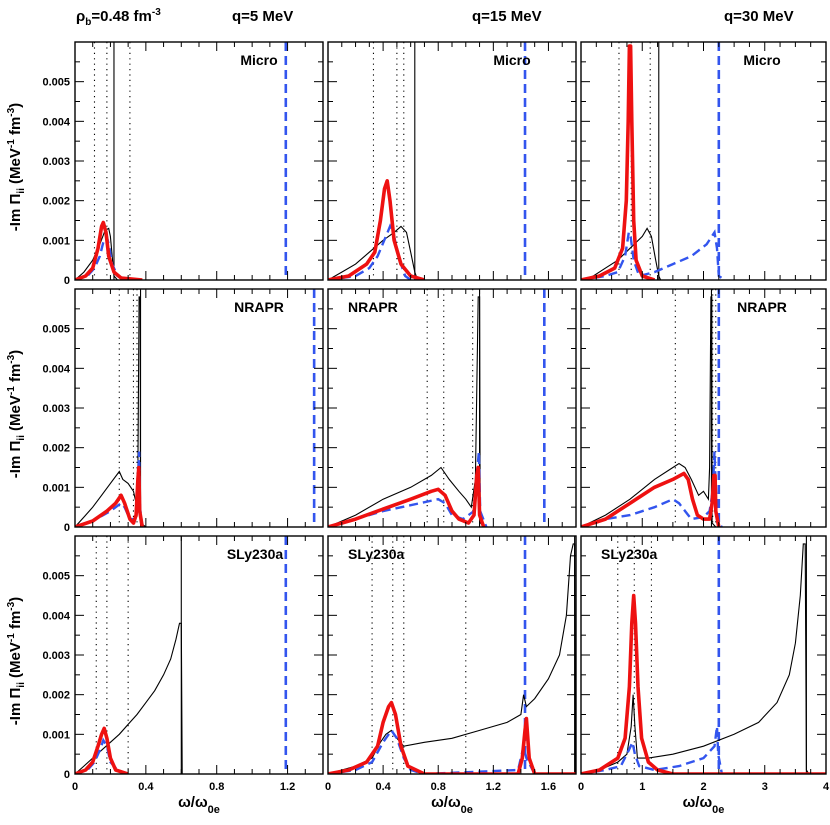 This screenshot has height=825, width=830. What do you see at coordinates (102, 755) in the screenshot?
I see `panel-r2-c0-blue-curve` at bounding box center [102, 755].